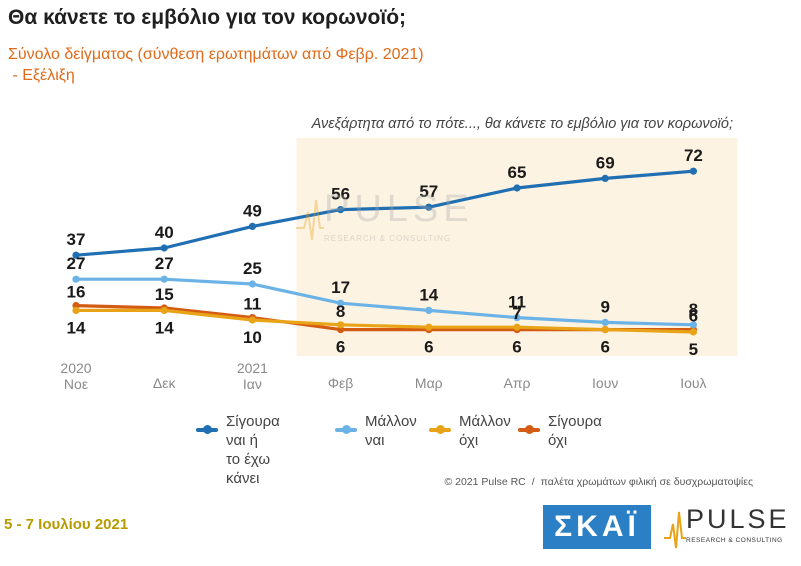 The image size is (801, 566). I want to click on data-label-top: 37, so click(76, 239).